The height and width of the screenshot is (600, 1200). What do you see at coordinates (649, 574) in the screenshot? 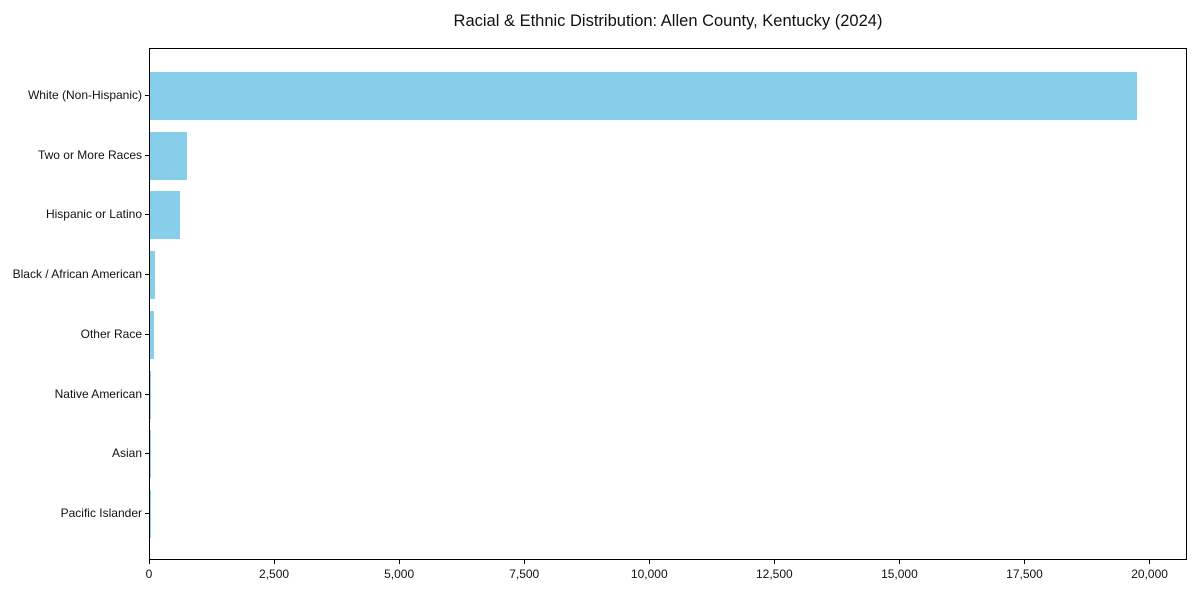
I see `x-tick-label: 10,000` at bounding box center [649, 574].